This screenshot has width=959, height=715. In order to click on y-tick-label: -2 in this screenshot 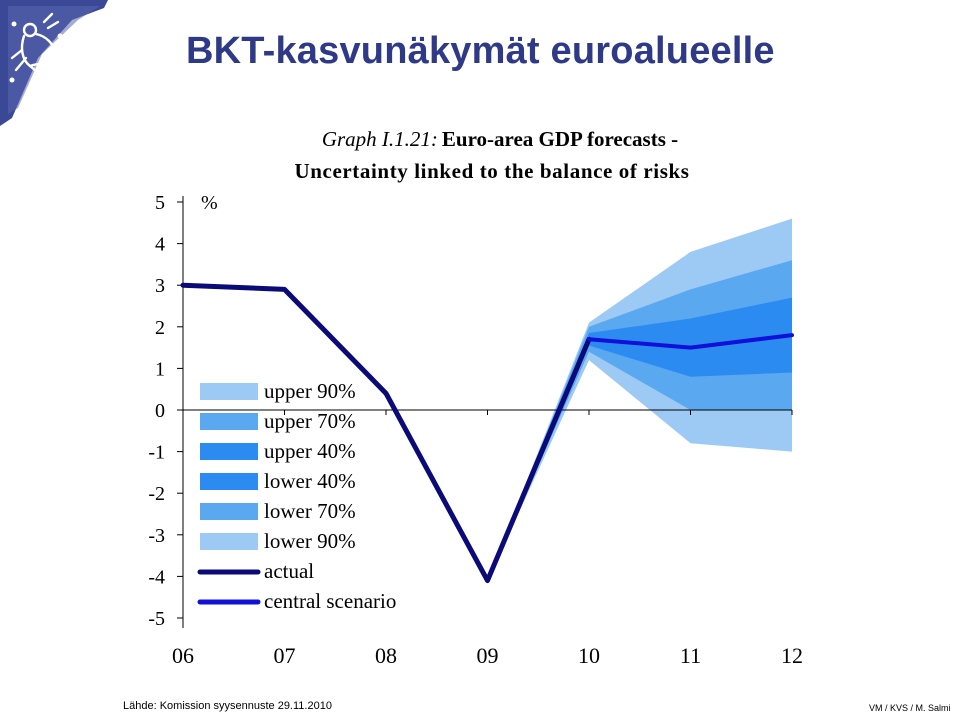, I will do `click(156, 494)`.